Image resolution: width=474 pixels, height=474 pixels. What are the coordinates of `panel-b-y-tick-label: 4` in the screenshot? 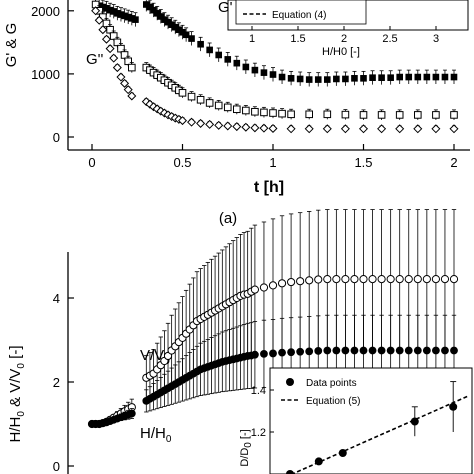 It's located at (56, 298).